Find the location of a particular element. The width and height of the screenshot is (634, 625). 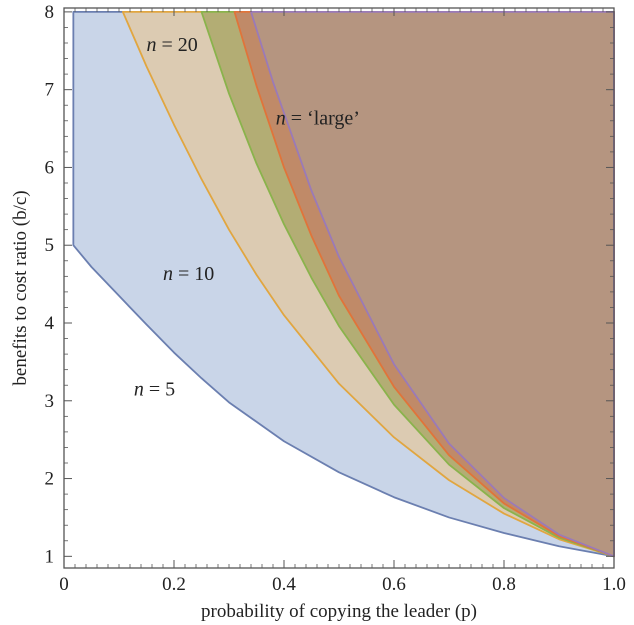

y-tick-label: 7 is located at coordinates (50, 90).